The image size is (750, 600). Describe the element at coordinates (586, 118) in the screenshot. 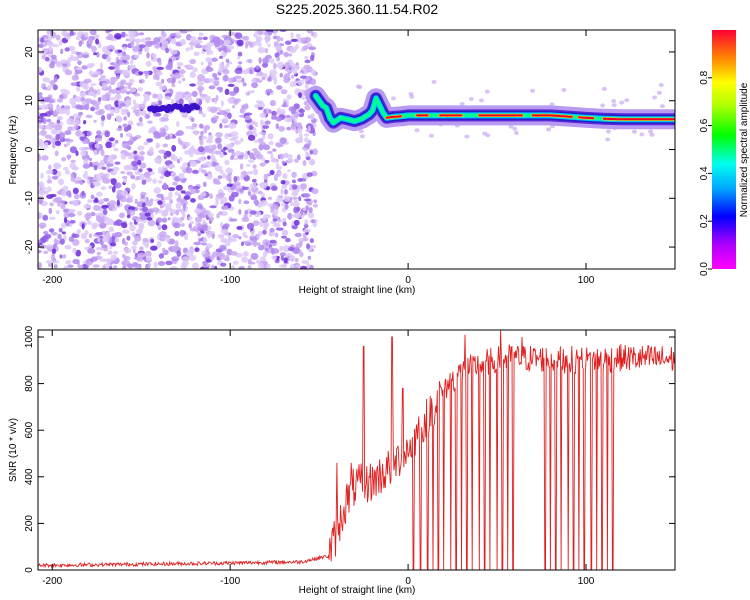

I see `ridge-core-red` at that location.